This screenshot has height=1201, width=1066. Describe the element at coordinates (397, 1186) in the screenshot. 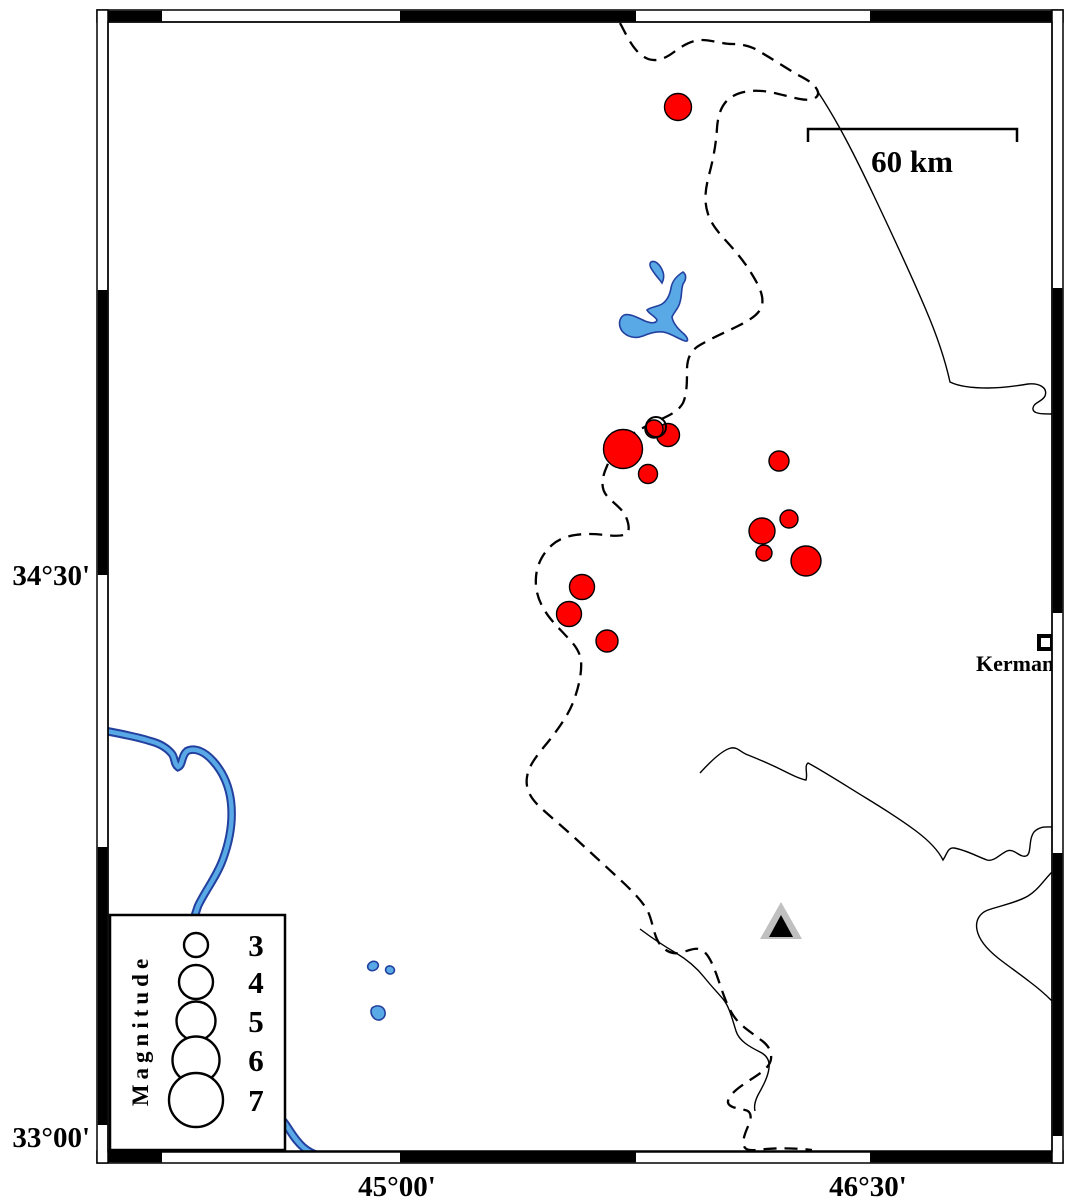

I see `lon-label-left: 45°00'` at that location.